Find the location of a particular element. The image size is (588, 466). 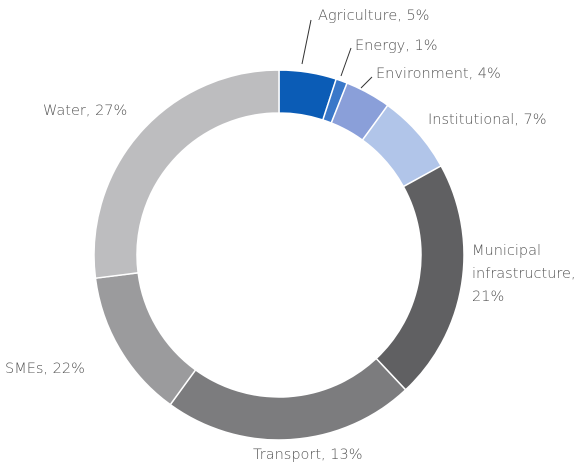

slice-label: Institutional, 7% is located at coordinates (487, 120).